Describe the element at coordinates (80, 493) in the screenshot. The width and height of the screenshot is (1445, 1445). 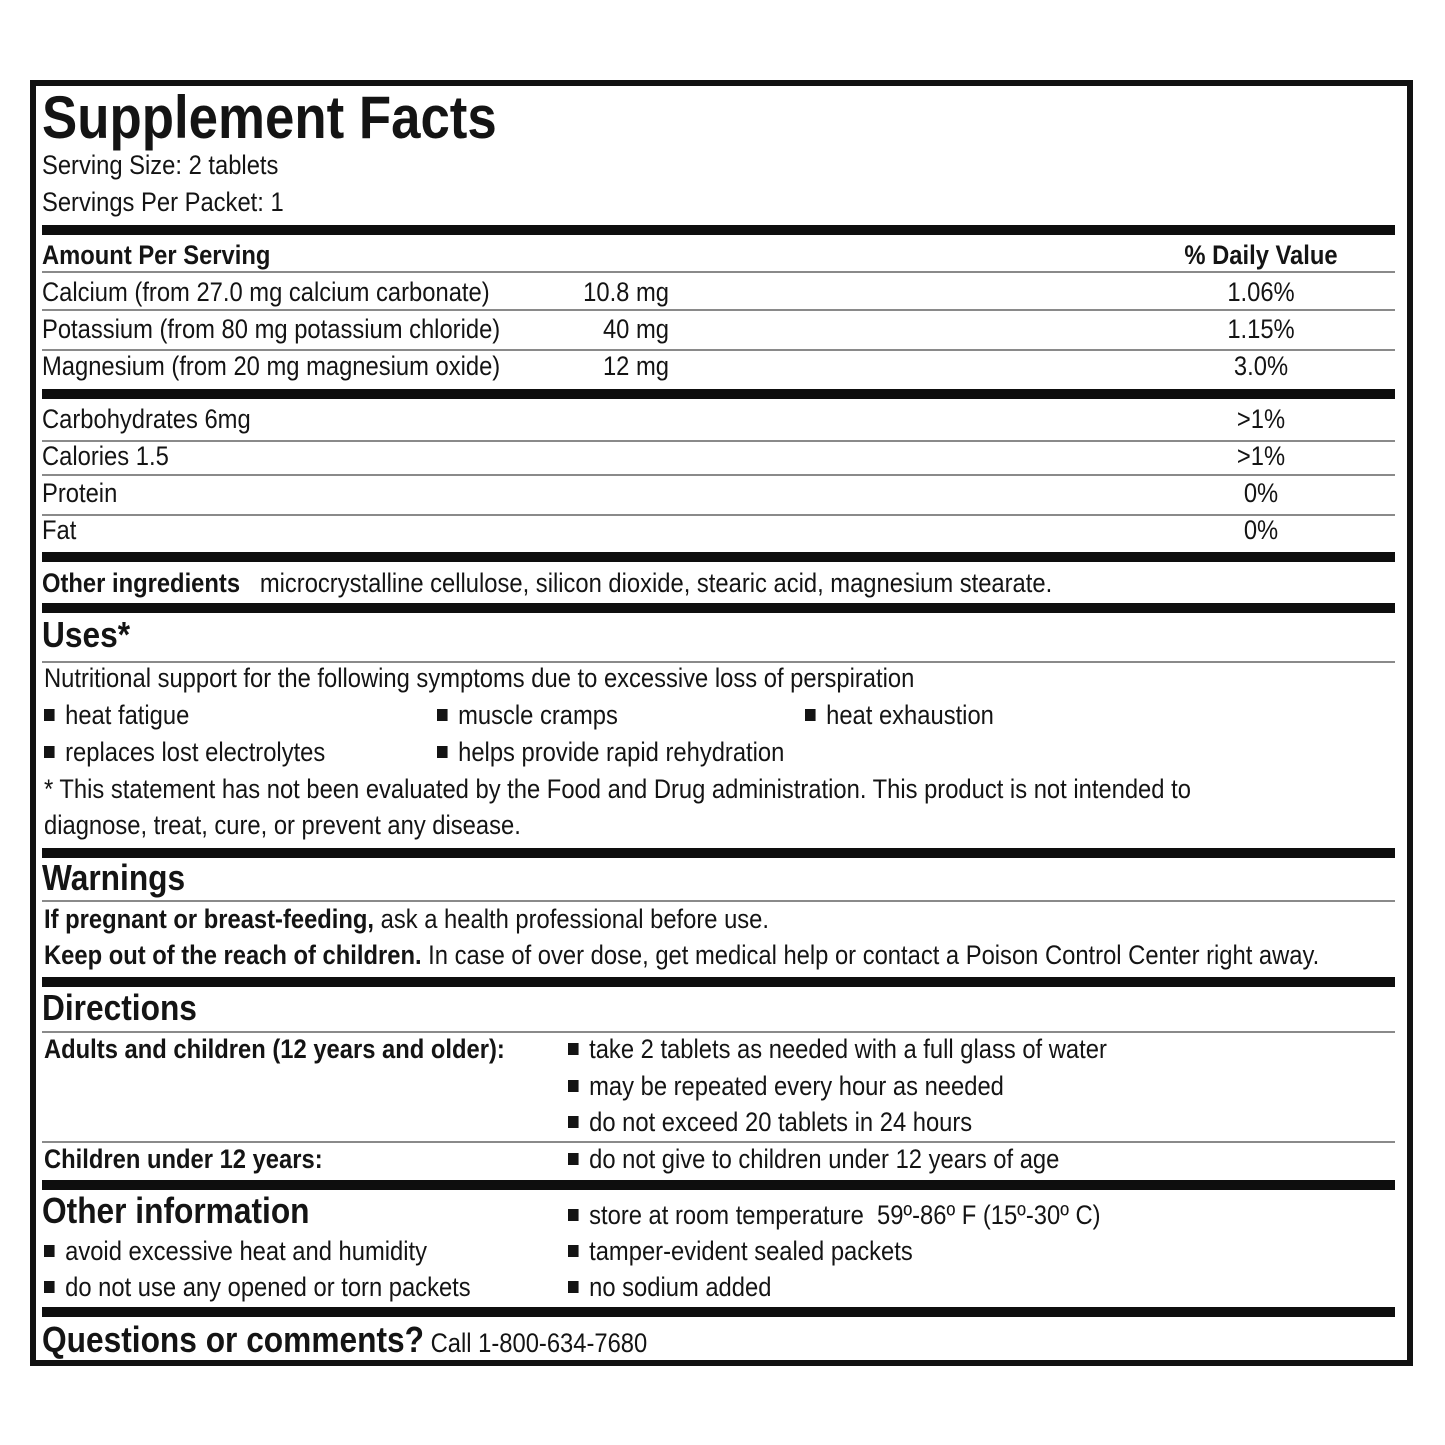
I see `nutrient-name: Protein` at that location.